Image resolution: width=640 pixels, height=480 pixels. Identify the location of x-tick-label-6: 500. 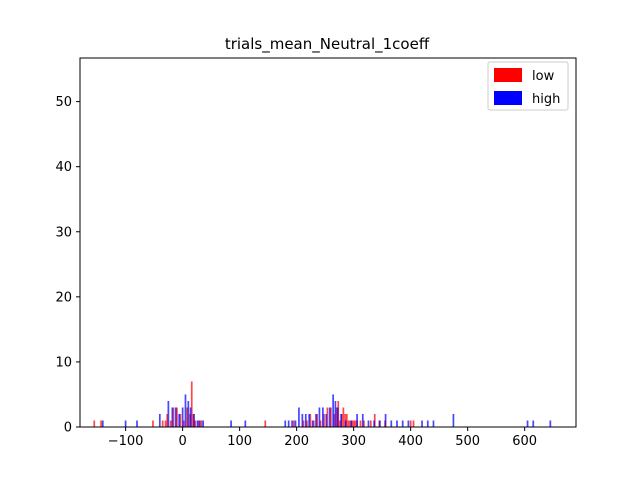
(467, 441).